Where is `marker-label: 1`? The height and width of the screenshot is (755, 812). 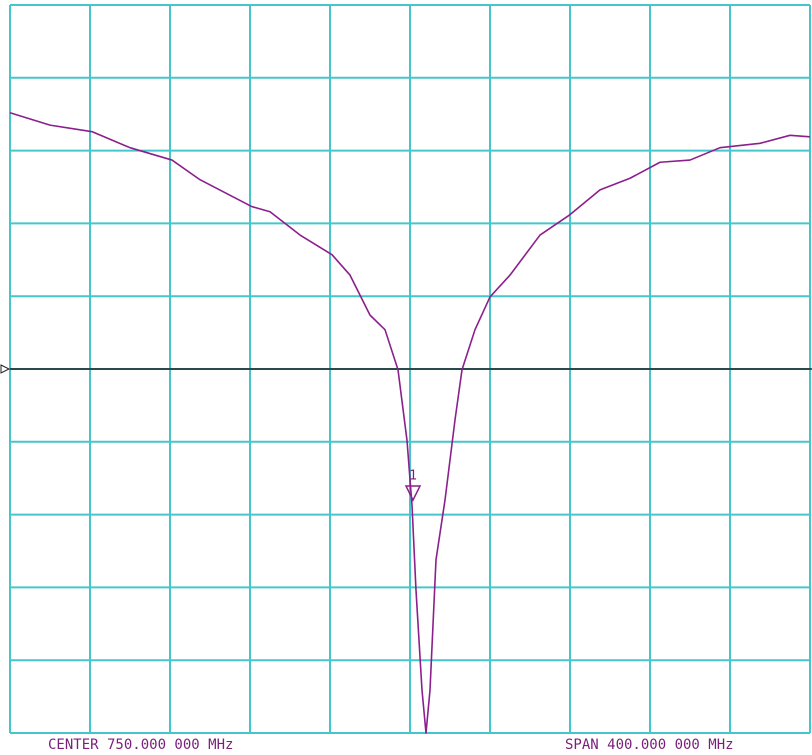 marker-label: 1 is located at coordinates (413, 476).